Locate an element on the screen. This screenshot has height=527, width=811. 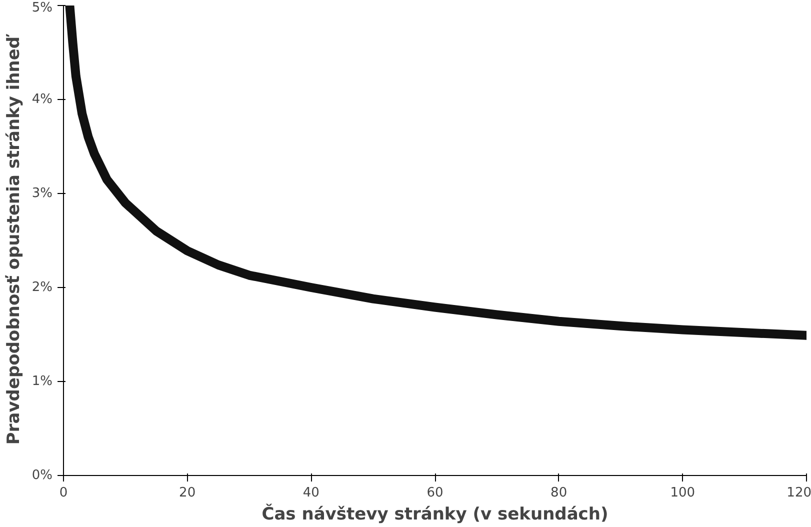
y-axis-title: Pravdepodobnosť opustenia stránky ihneď is located at coordinates (14, 239).